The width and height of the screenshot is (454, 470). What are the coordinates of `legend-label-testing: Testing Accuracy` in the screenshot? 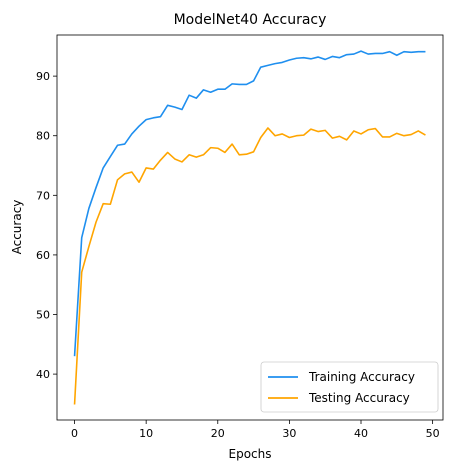 It's located at (359, 398).